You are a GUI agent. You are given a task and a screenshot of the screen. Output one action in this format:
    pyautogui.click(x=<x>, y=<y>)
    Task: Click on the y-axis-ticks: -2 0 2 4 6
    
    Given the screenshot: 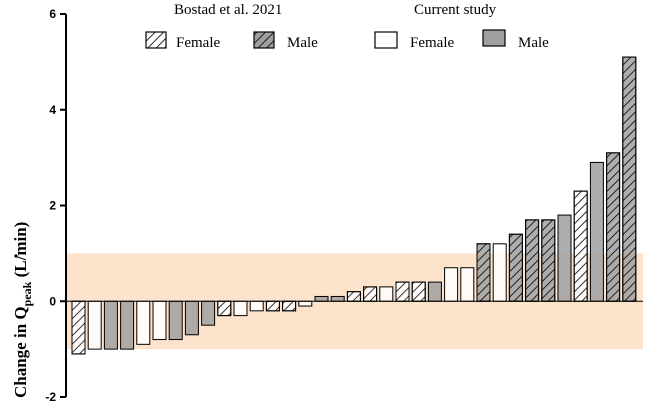 What is the action you would take?
    pyautogui.click(x=55, y=205)
    